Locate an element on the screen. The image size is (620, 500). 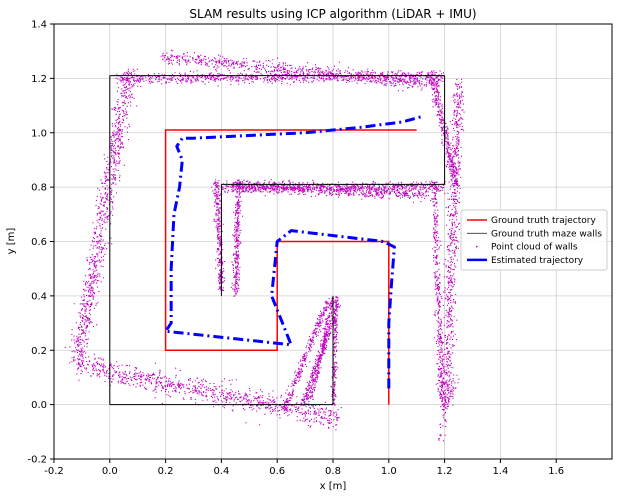
y-tick-label: 0.0 is located at coordinates (39, 405).